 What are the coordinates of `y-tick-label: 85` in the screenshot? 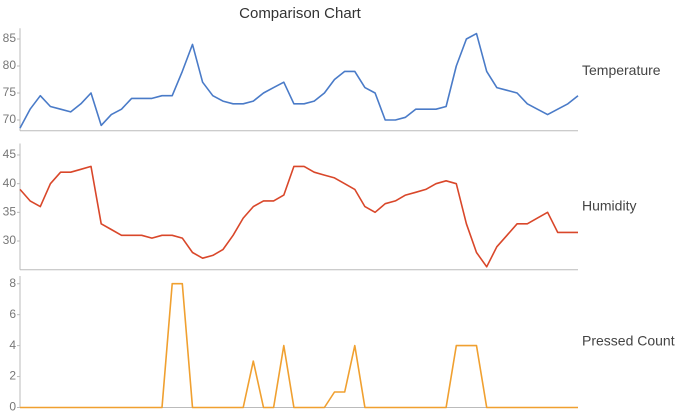 It's located at (10, 38).